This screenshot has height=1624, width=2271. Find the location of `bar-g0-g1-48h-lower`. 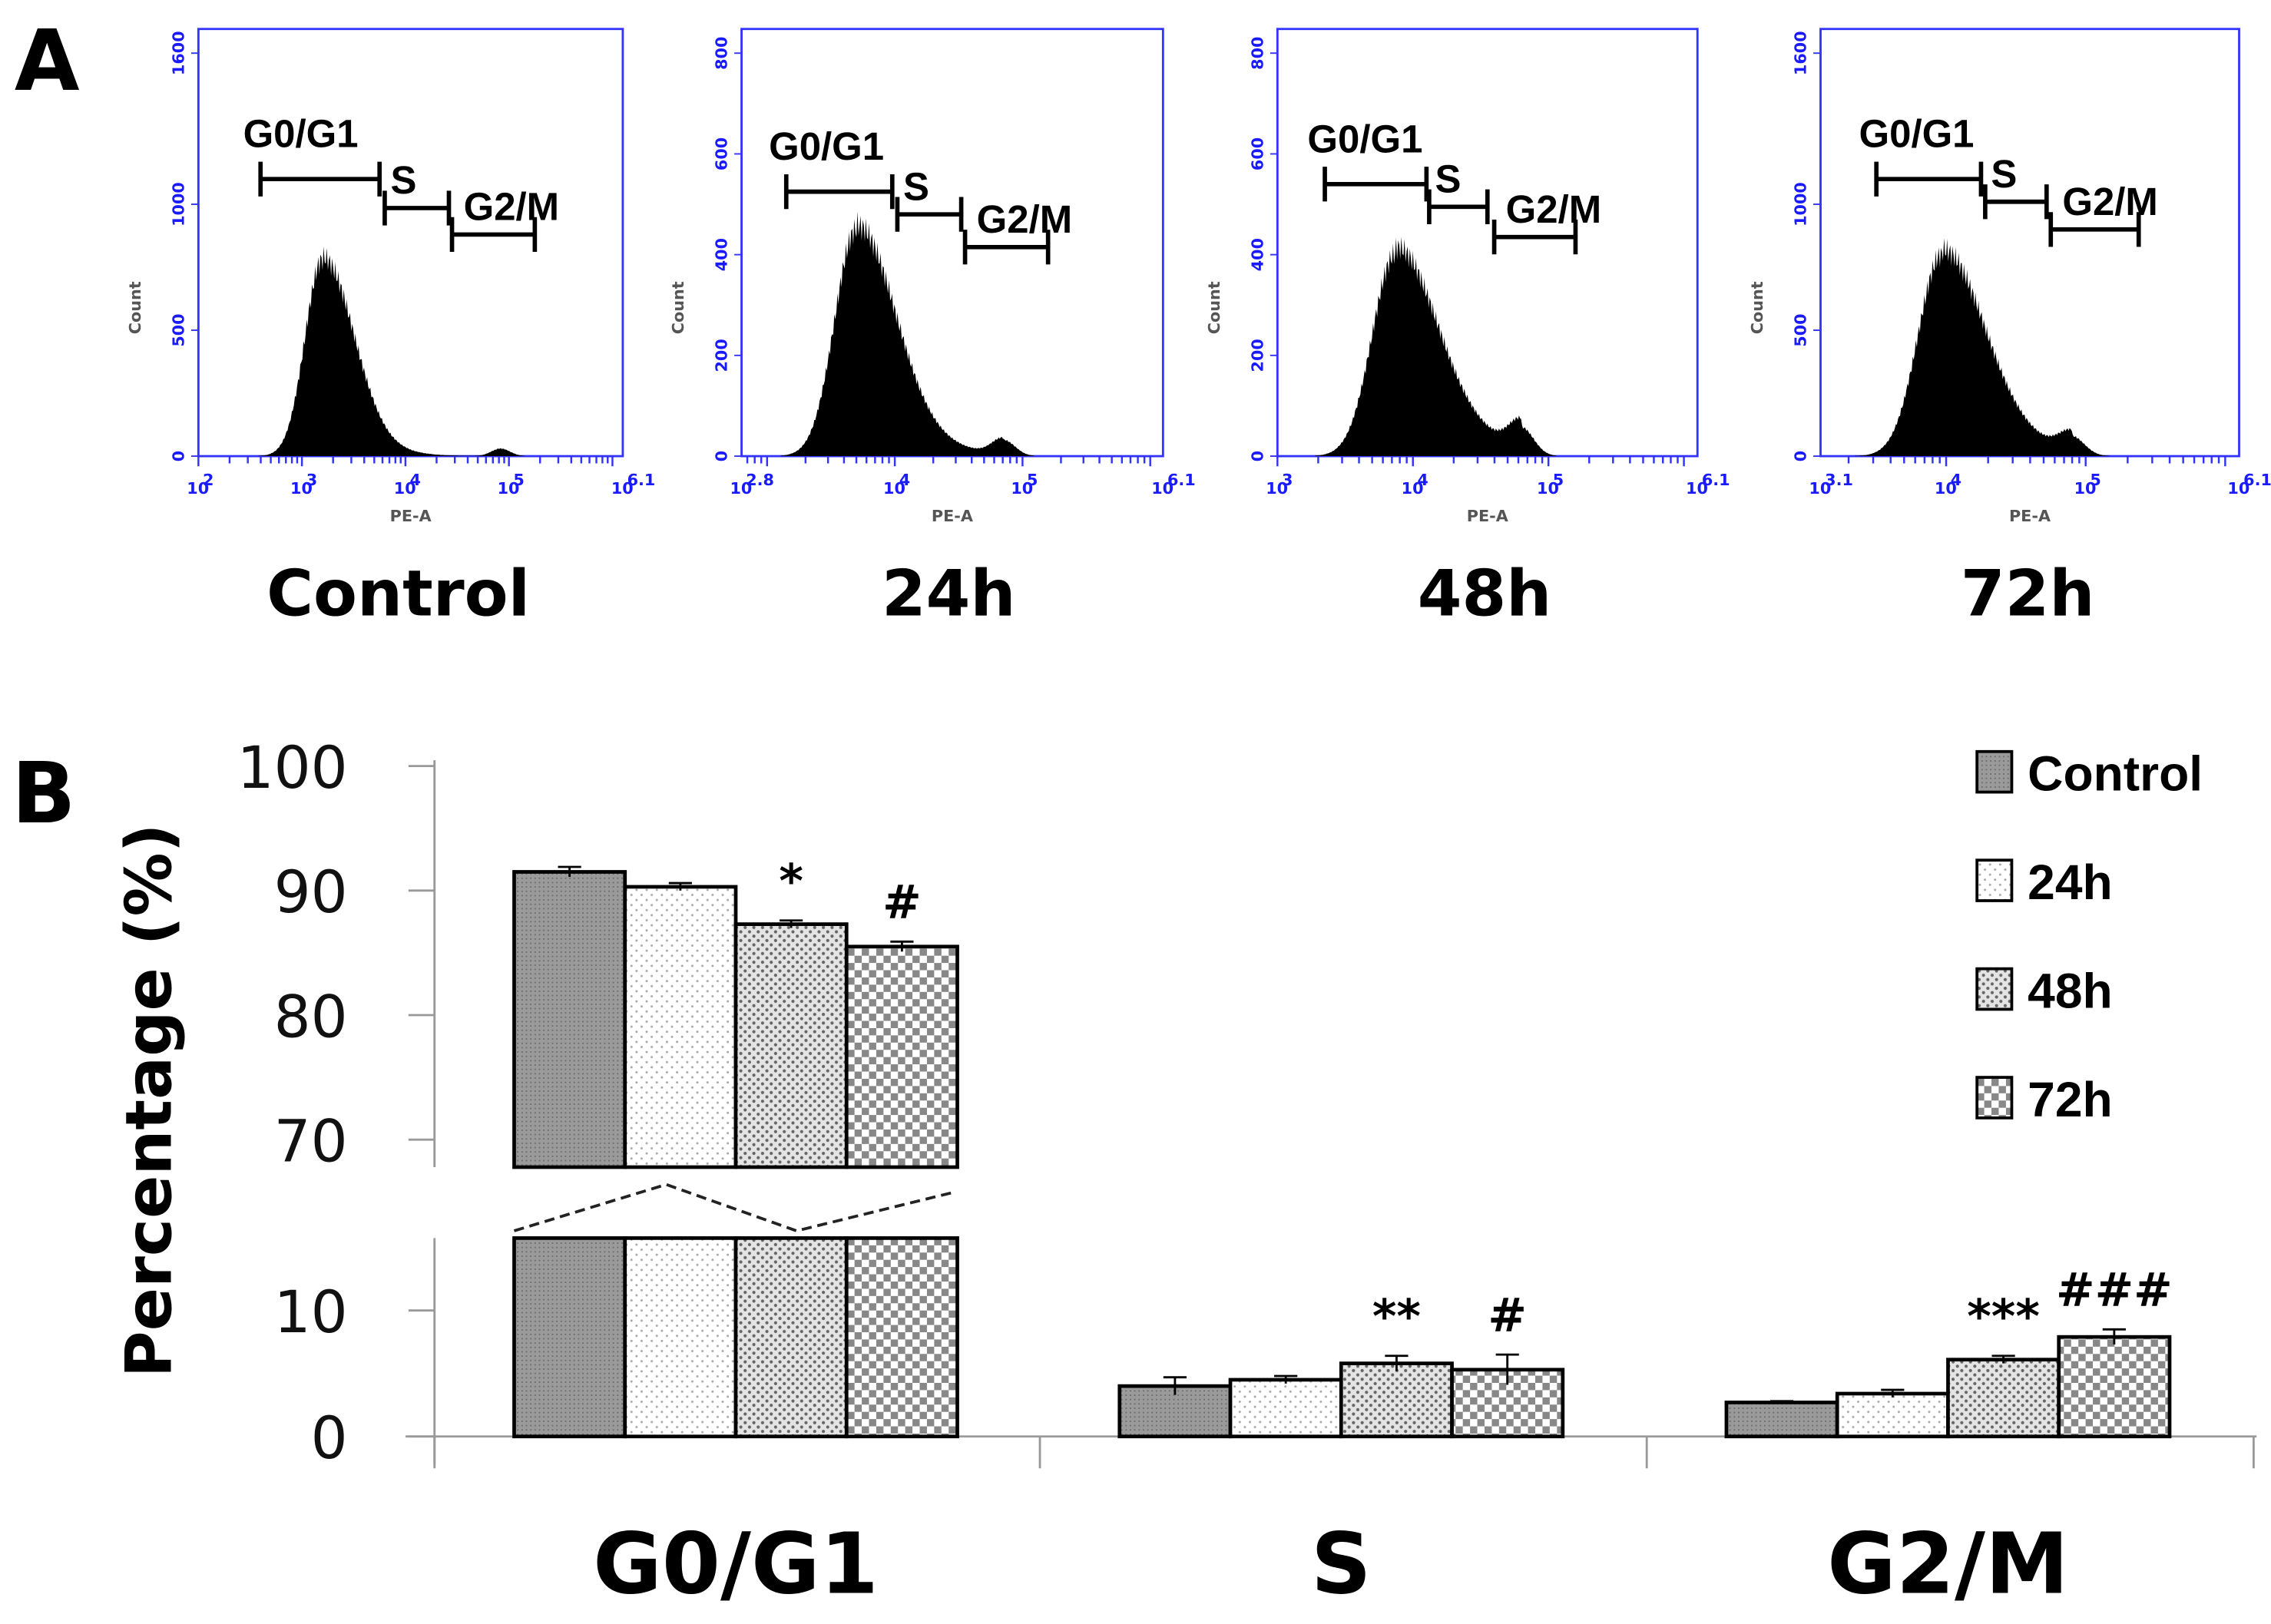

bar-g0-g1-48h-lower is located at coordinates (791, 1337).